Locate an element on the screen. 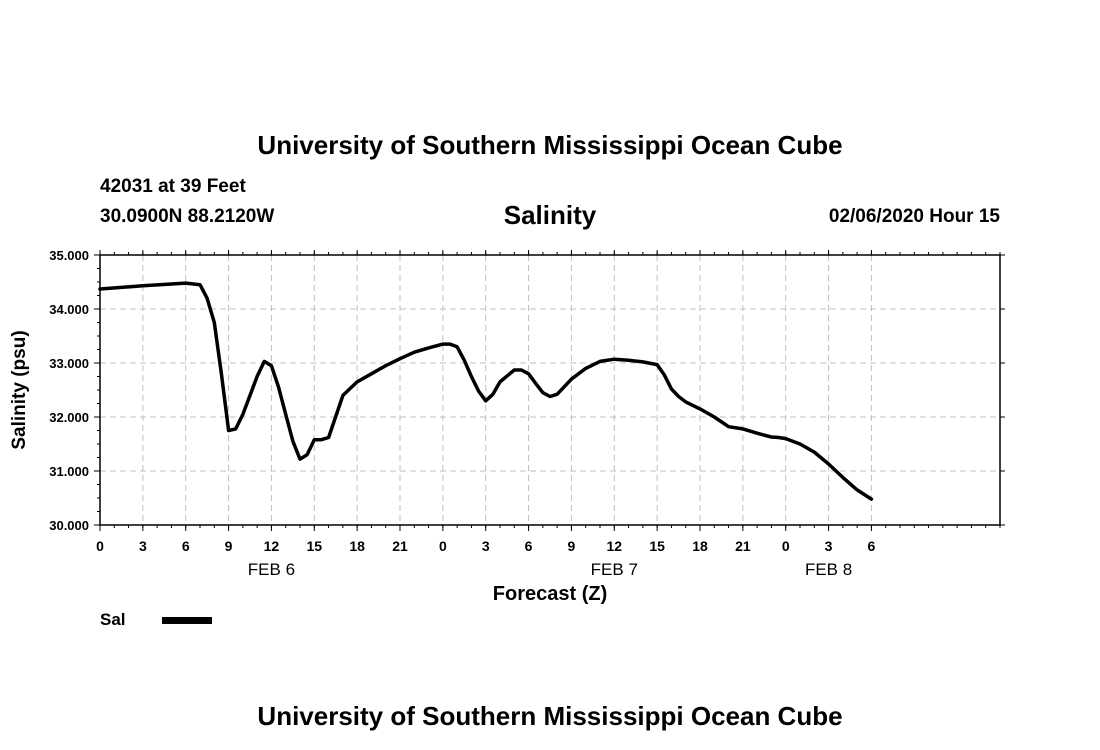 This screenshot has height=750, width=1100. legend-swatch-sal is located at coordinates (187, 620).